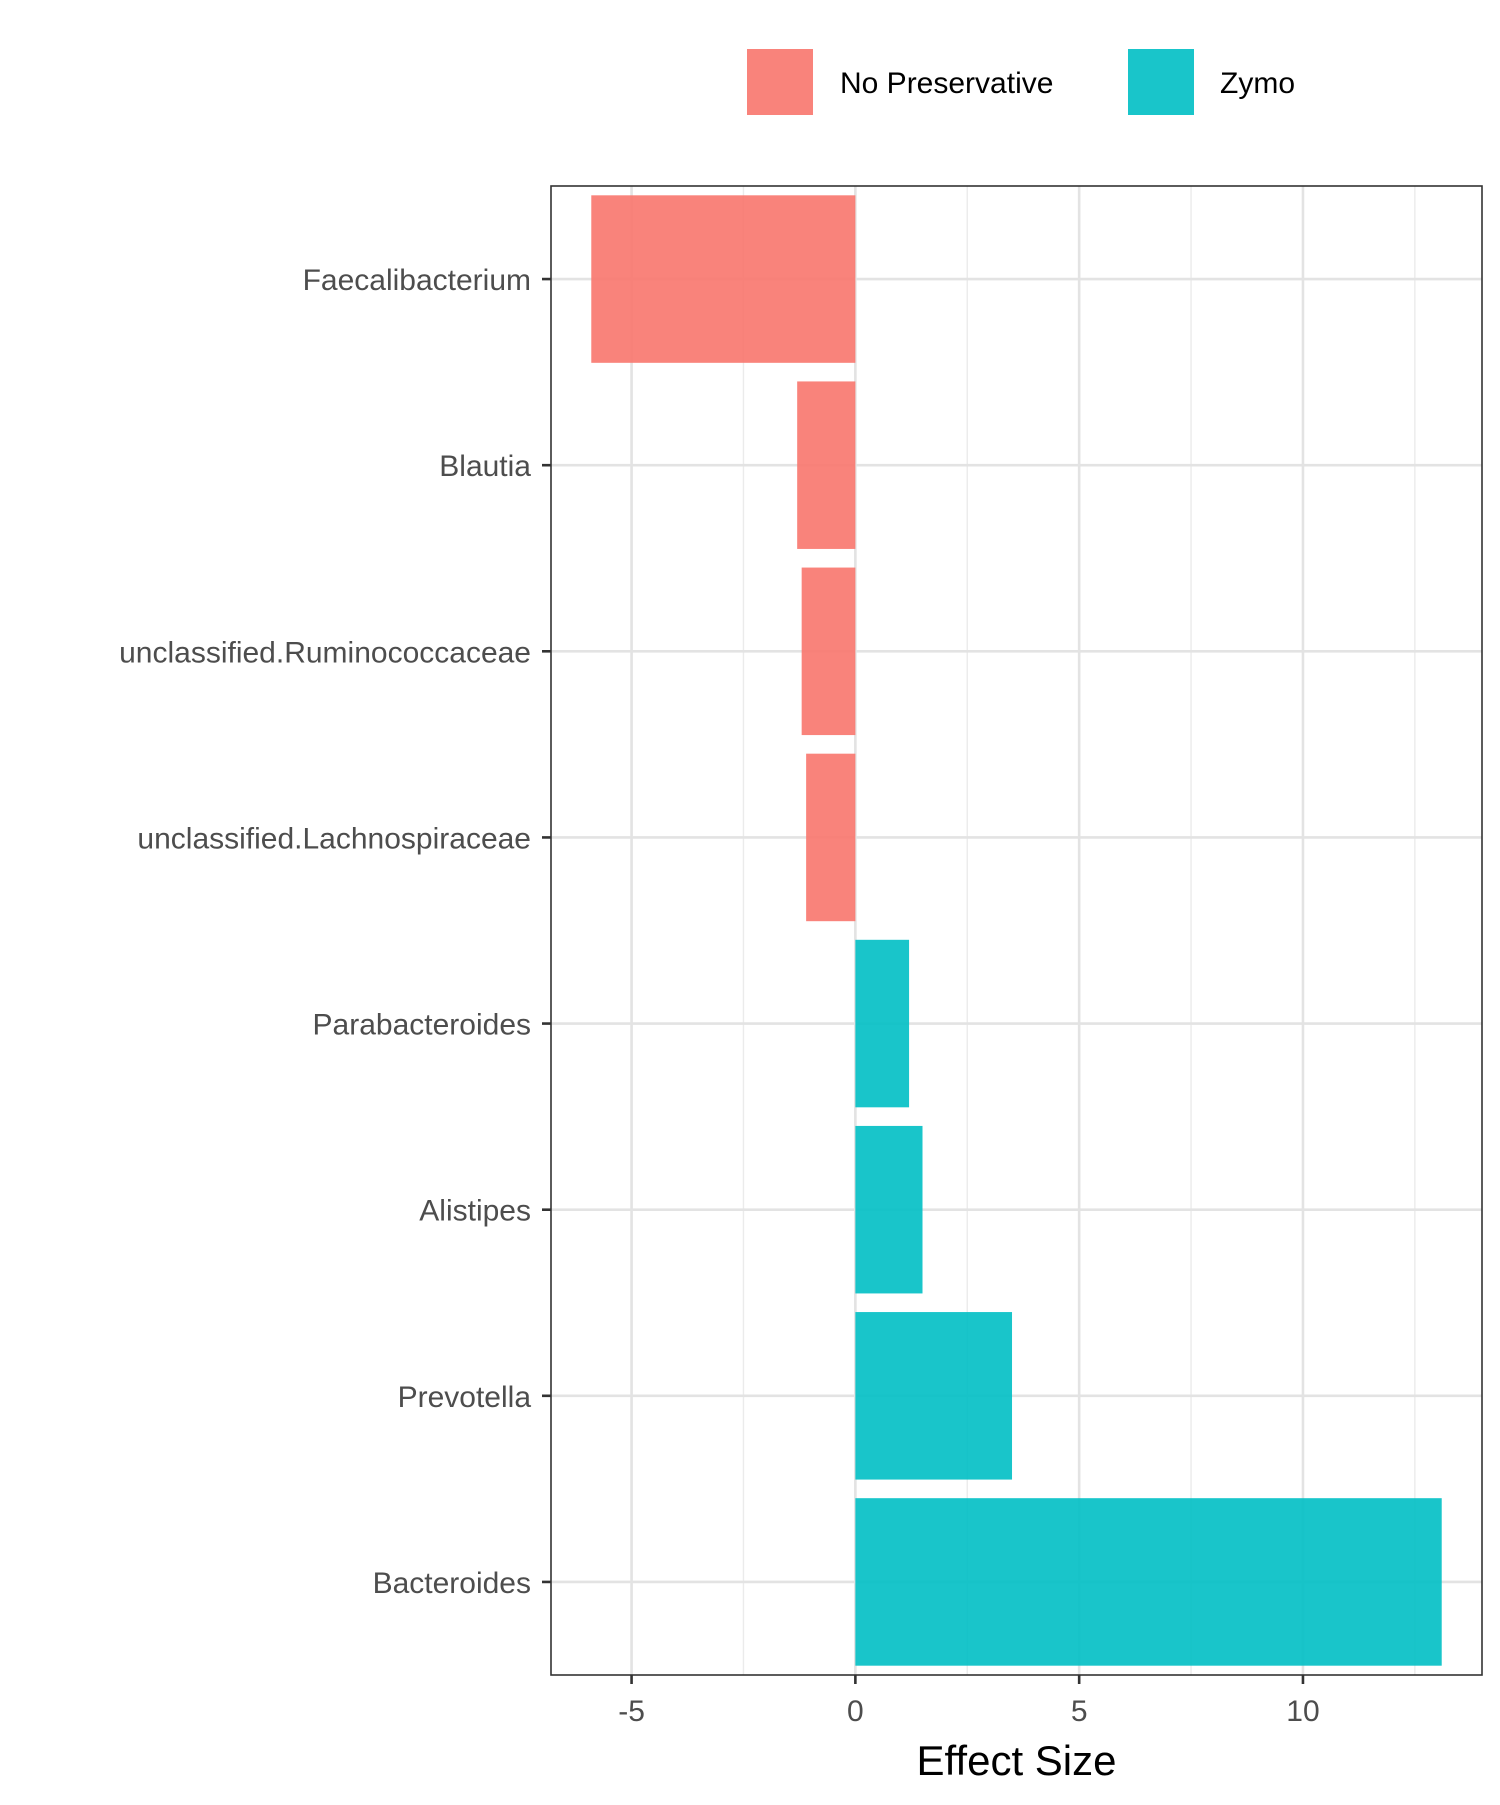 This screenshot has height=1805, width=1500. I want to click on y-tick-label: Blautia, so click(485, 466).